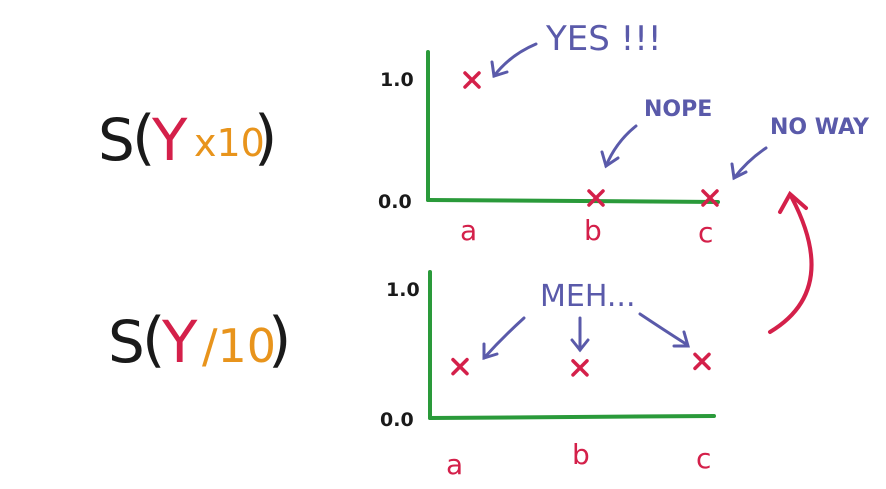 The image size is (886, 489). What do you see at coordinates (126, 342) in the screenshot?
I see `formula-bottom-s: S` at bounding box center [126, 342].